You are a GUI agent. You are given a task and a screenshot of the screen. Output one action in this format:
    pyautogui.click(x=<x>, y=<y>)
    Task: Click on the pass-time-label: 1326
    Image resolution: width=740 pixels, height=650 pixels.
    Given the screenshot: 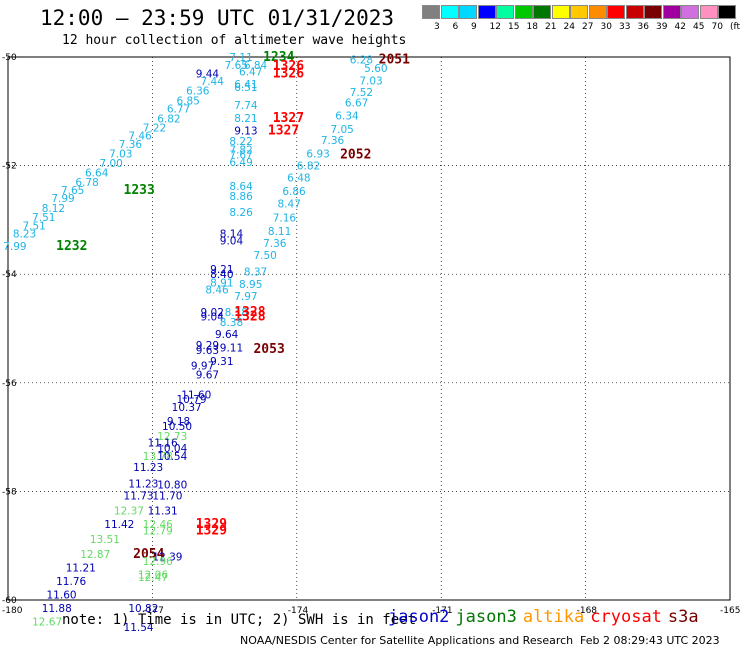 What is the action you would take?
    pyautogui.click(x=288, y=66)
    